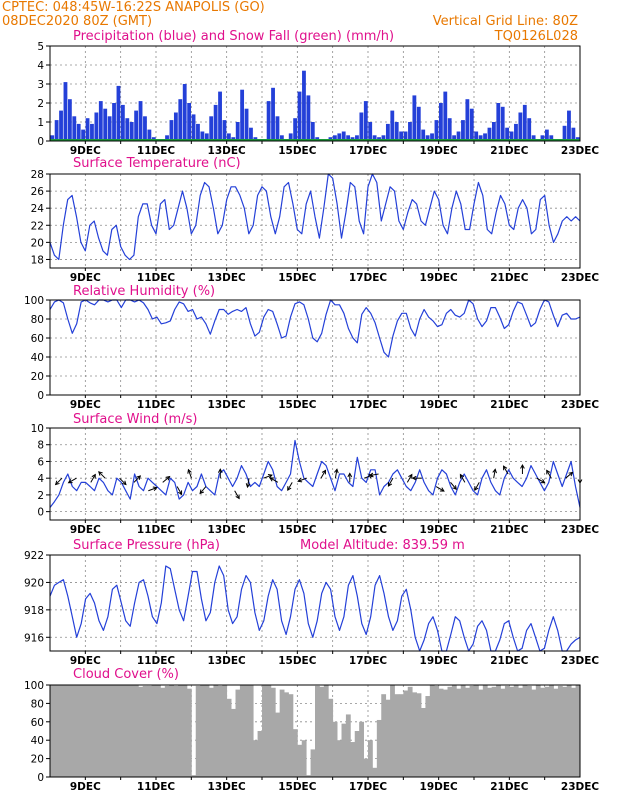 This screenshot has width=618, height=800. What do you see at coordinates (85, 405) in the screenshot?
I see `x-tick-label: 9DEC` at bounding box center [85, 405].